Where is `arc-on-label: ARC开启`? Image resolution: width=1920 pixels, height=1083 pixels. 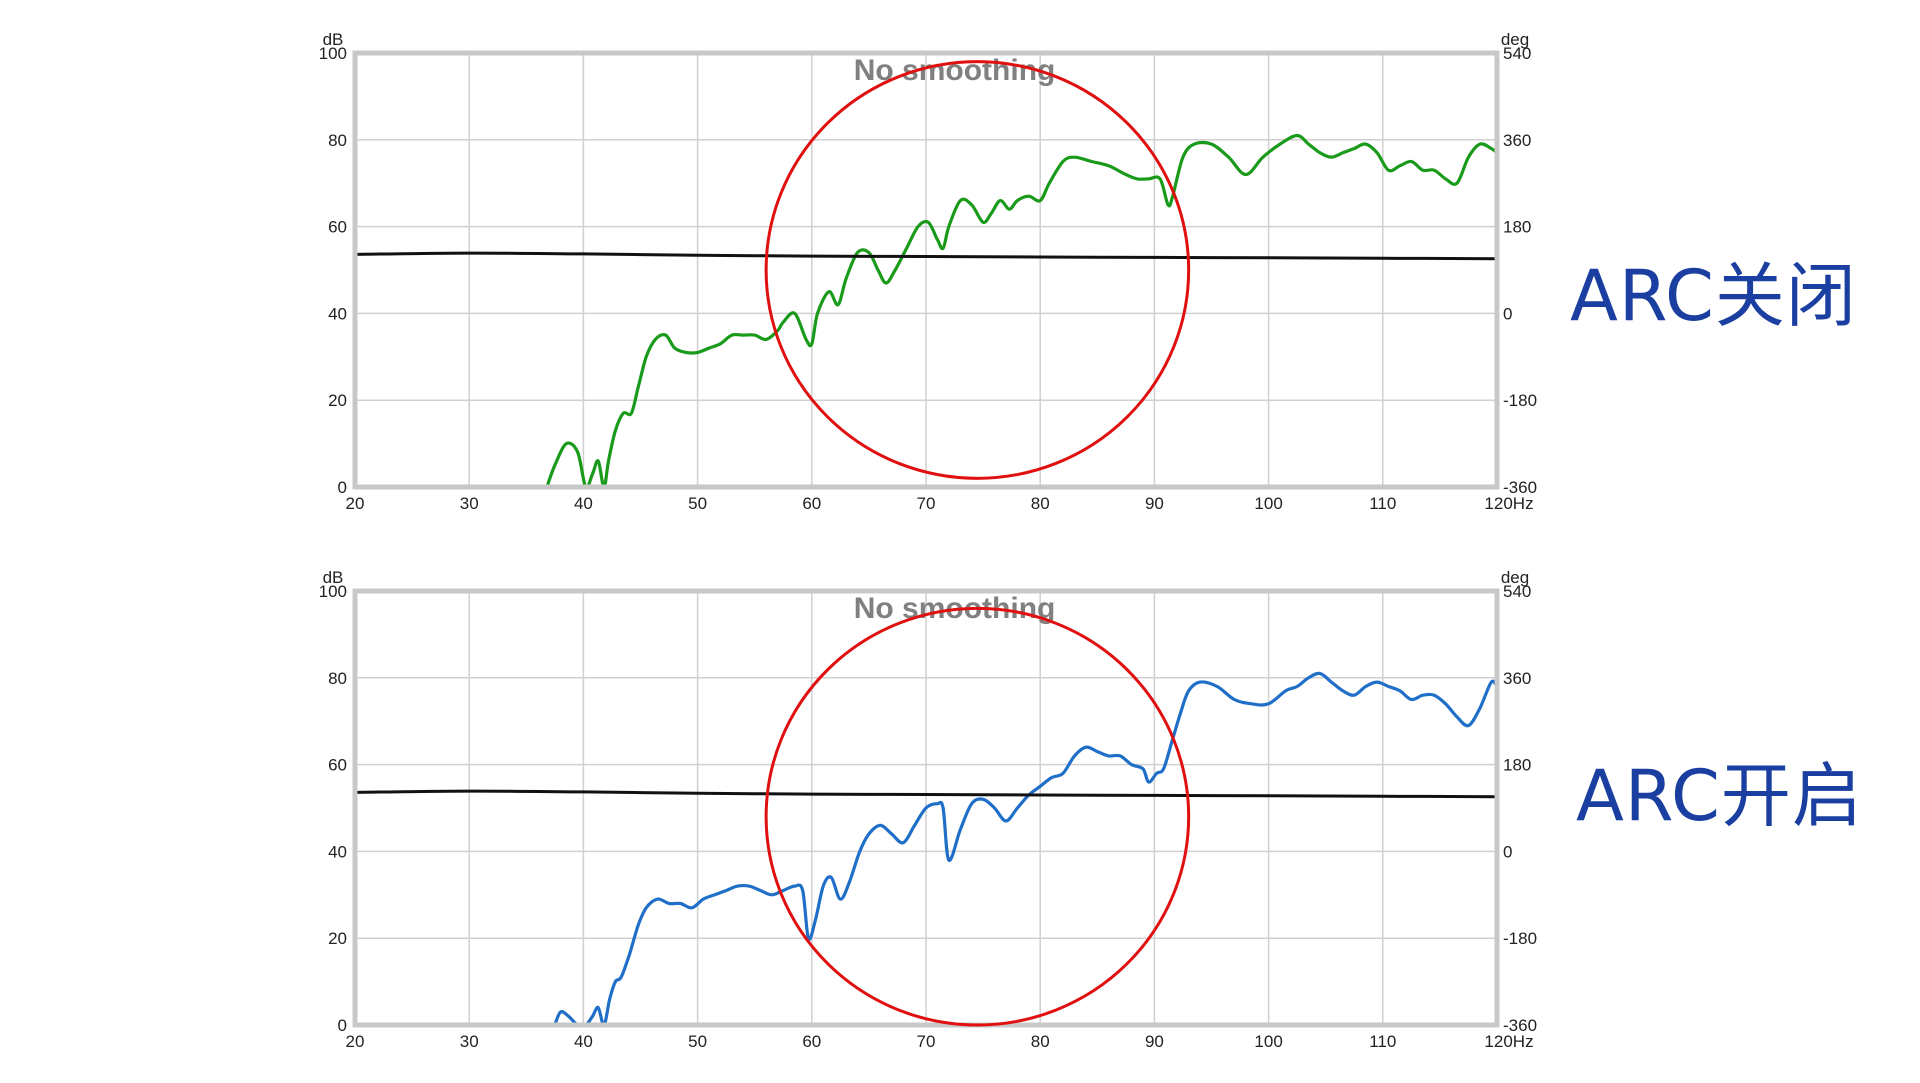
arc-on-label: ARC开启 is located at coordinates (1719, 796).